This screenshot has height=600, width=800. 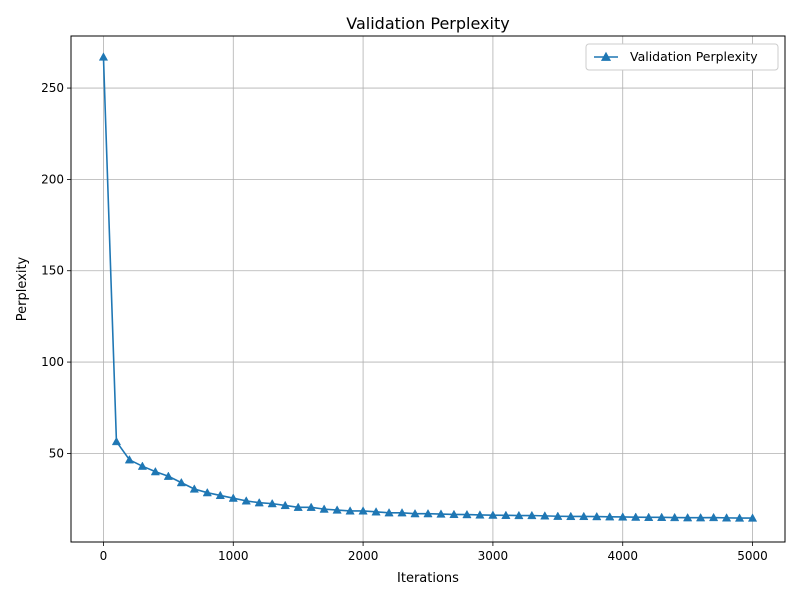 I want to click on y-tick-label: 200, so click(x=52, y=179).